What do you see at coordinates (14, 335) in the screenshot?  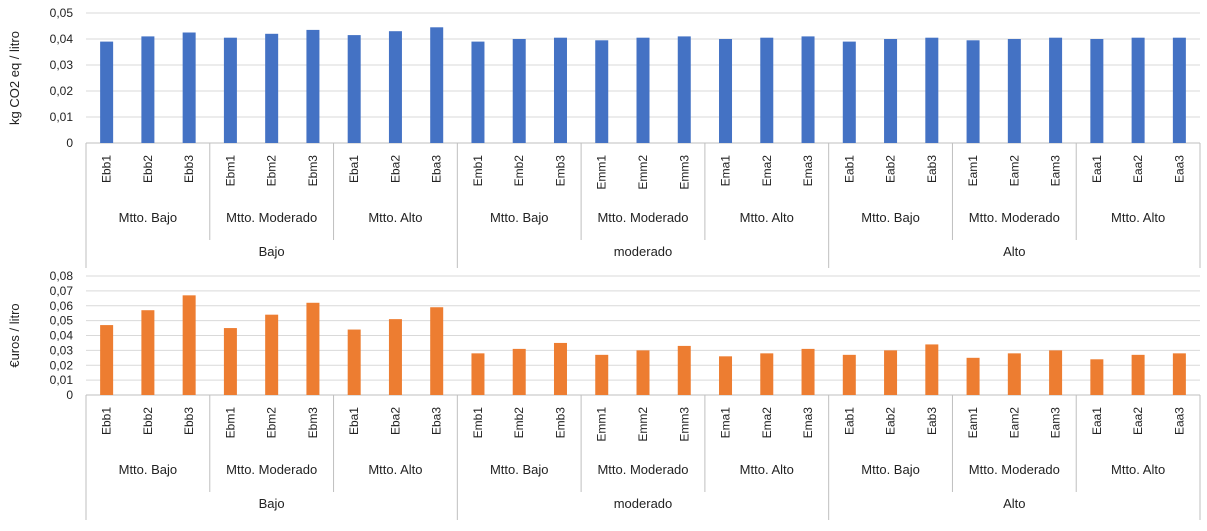 I see `y-axis-title: €uros / litro` at bounding box center [14, 335].